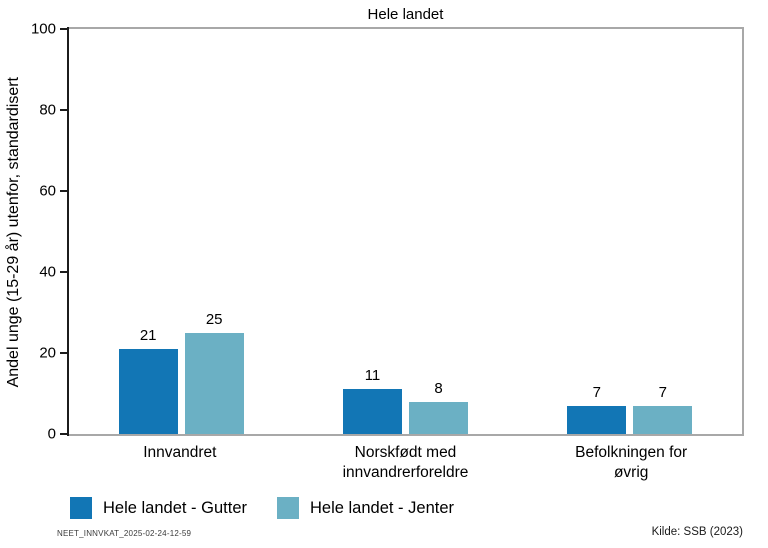 This screenshot has width=768, height=548. What do you see at coordinates (214, 319) in the screenshot?
I see `bar-value-label: 25` at bounding box center [214, 319].